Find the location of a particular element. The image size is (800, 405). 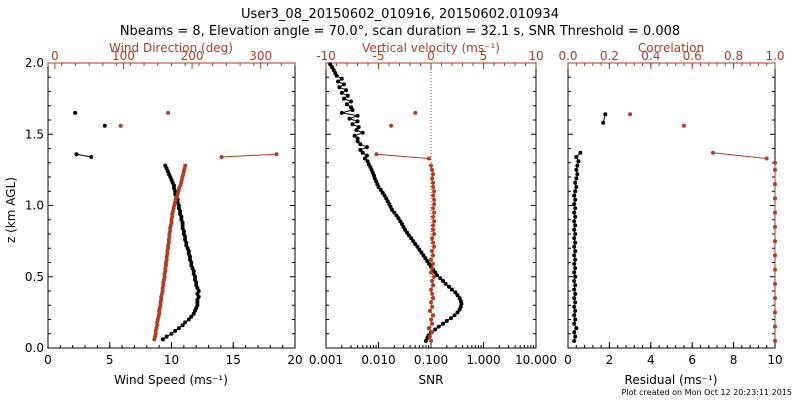

y-axis-label: z (km AGL) is located at coordinates (11, 210).